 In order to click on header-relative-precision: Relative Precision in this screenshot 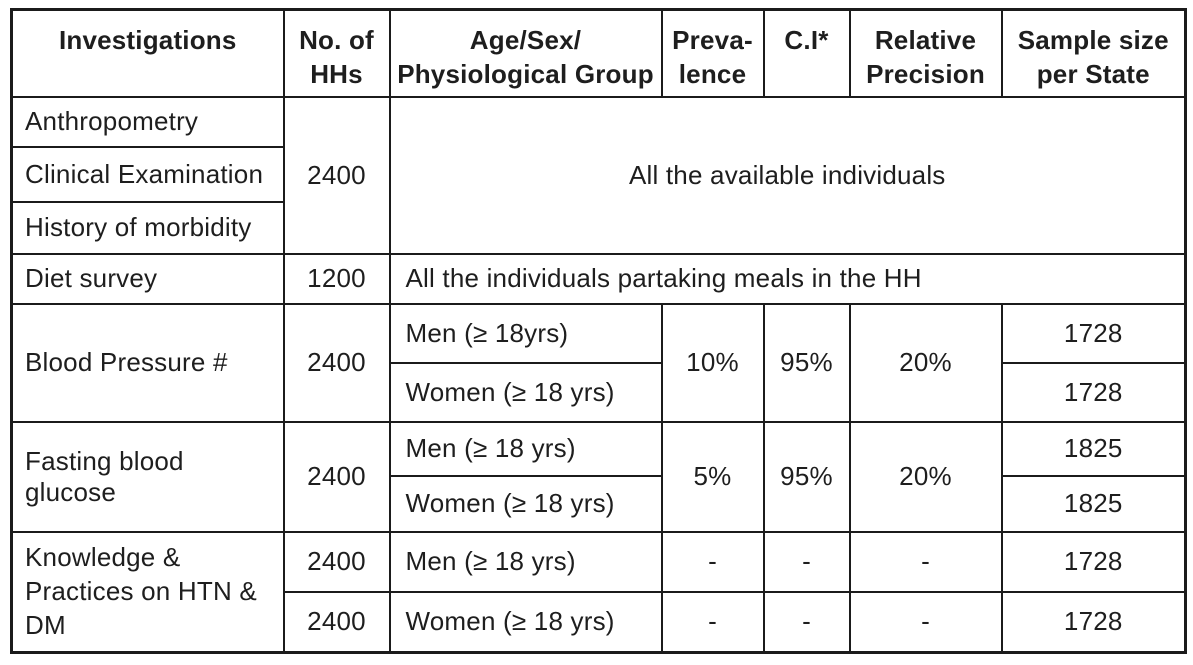, I will do `click(925, 53)`.